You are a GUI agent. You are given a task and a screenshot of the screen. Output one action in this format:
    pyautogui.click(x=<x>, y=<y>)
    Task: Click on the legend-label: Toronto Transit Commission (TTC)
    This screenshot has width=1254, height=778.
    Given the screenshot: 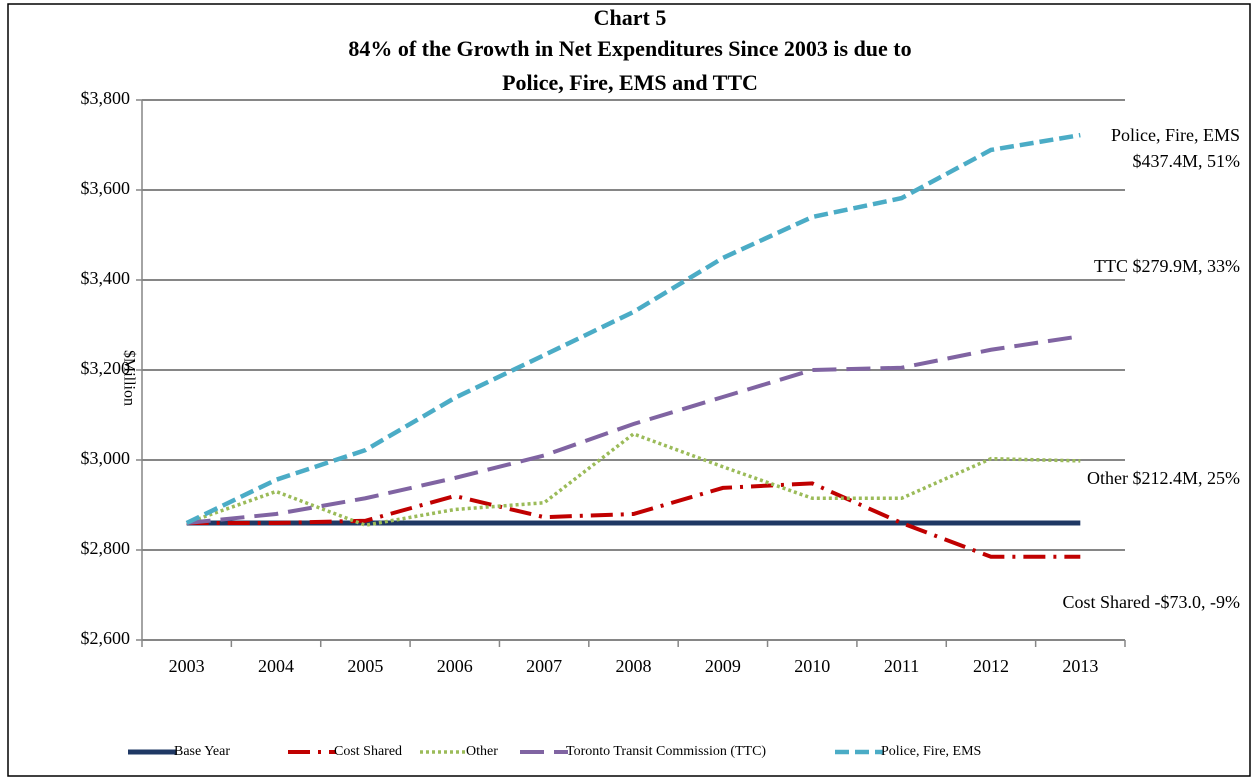 What is the action you would take?
    pyautogui.click(x=666, y=751)
    